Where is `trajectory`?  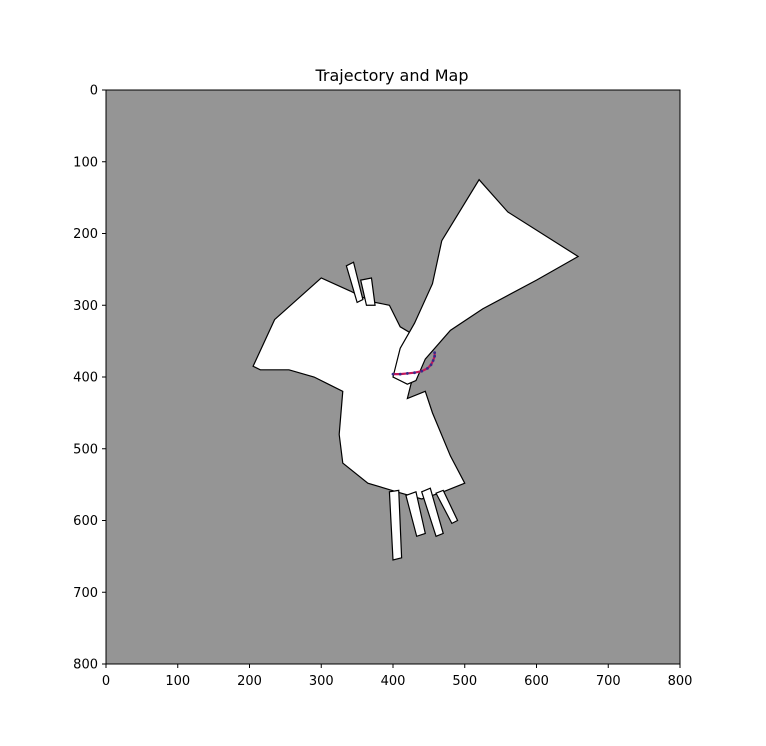 trajectory is located at coordinates (414, 363).